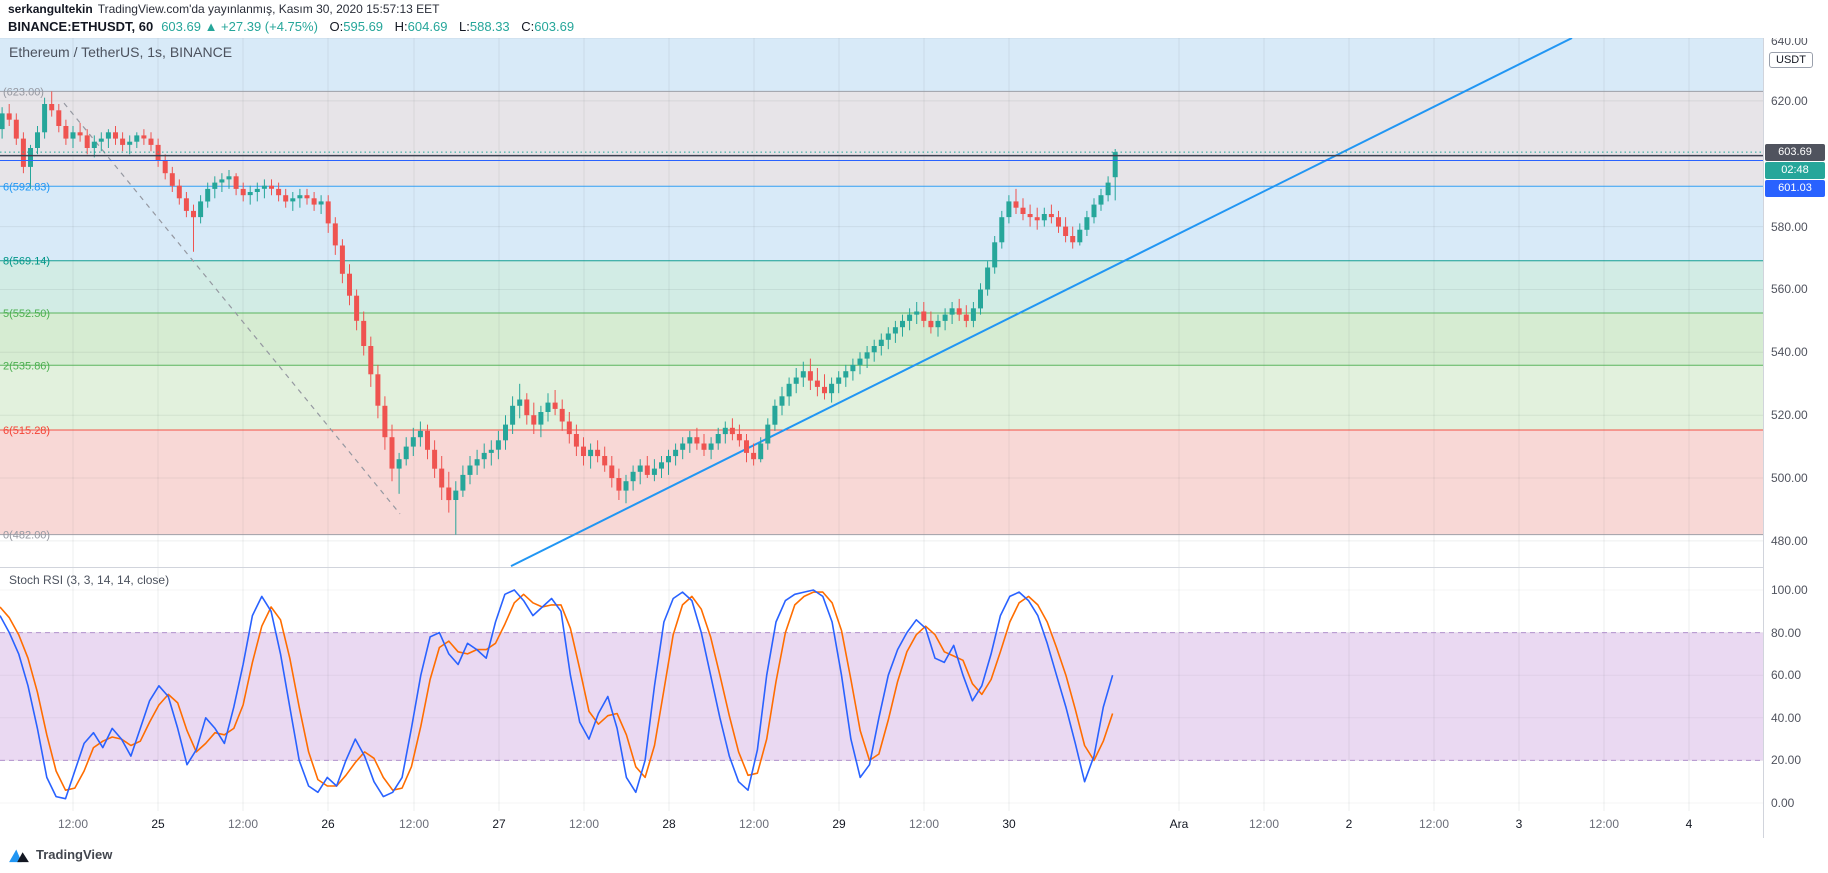 The width and height of the screenshot is (1828, 873). I want to click on time-axis-label: 25, so click(158, 824).